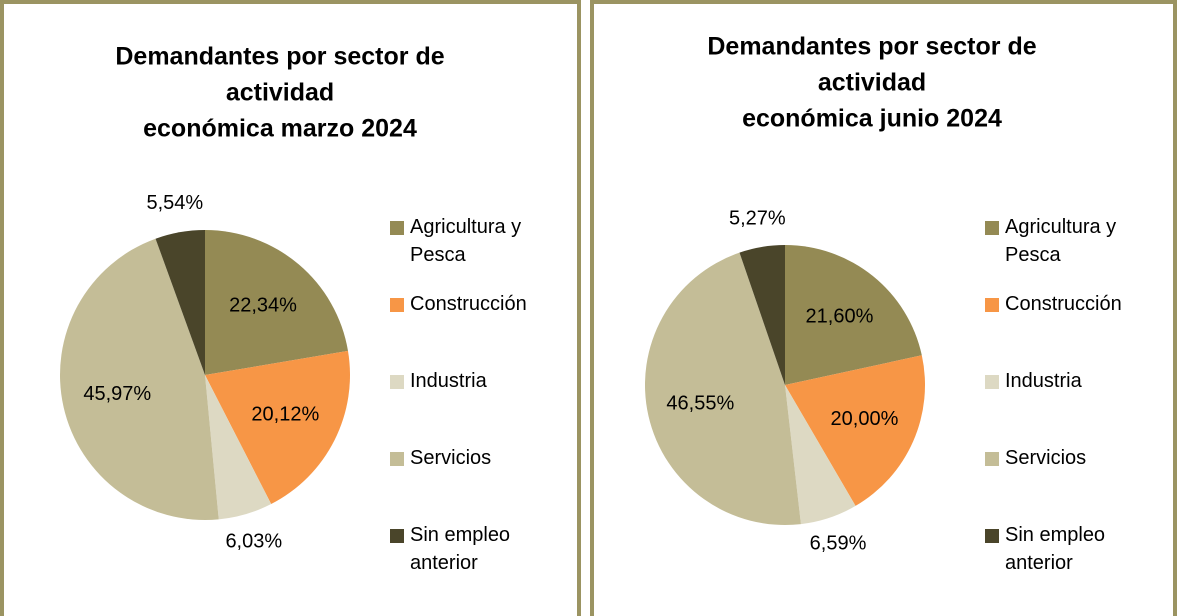 This screenshot has width=1177, height=616. What do you see at coordinates (865, 419) in the screenshot?
I see `data-label: 20,00%` at bounding box center [865, 419].